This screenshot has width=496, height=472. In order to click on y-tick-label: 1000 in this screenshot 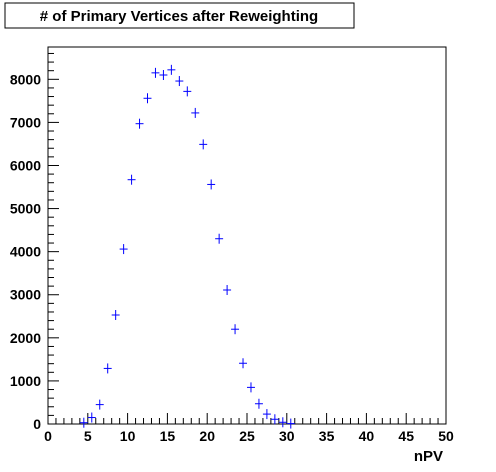, I will do `click(25, 381)`.